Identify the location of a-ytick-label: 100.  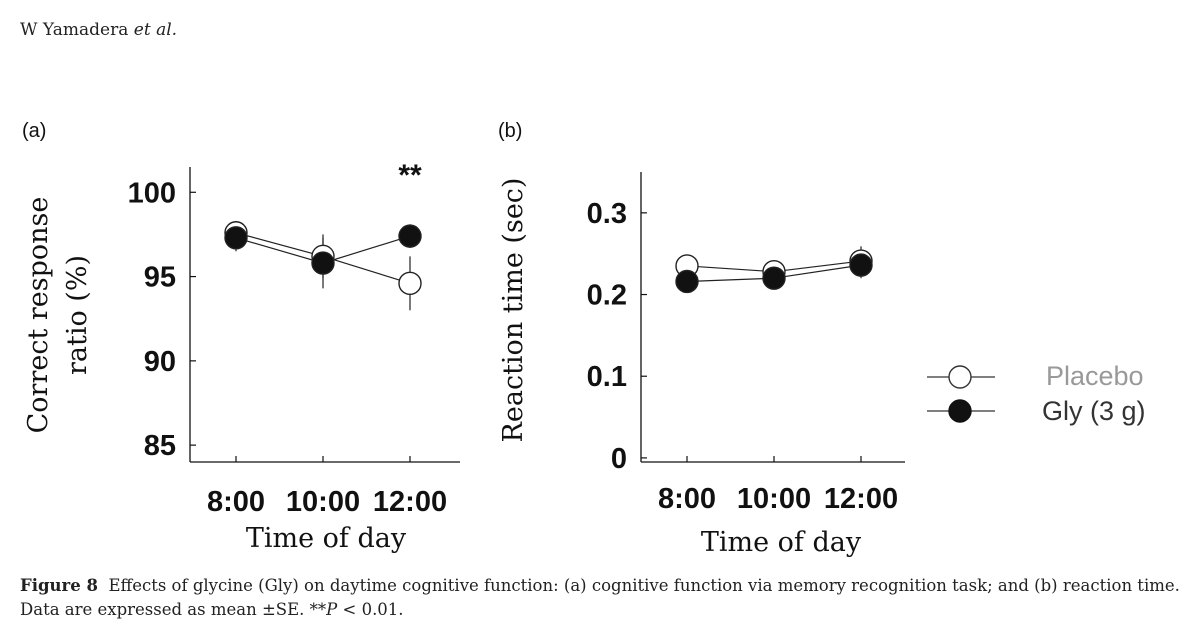
(152, 193).